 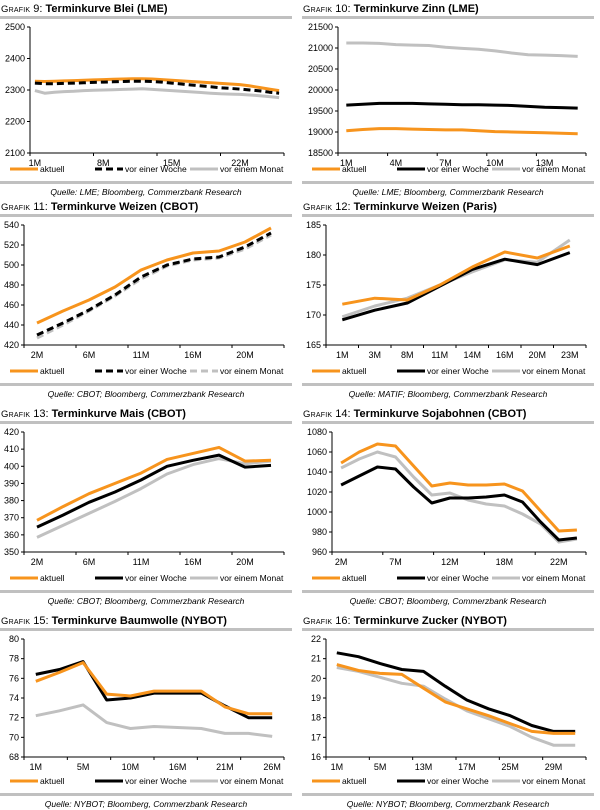 I want to click on x-tick-label: 10M, so click(x=131, y=767).